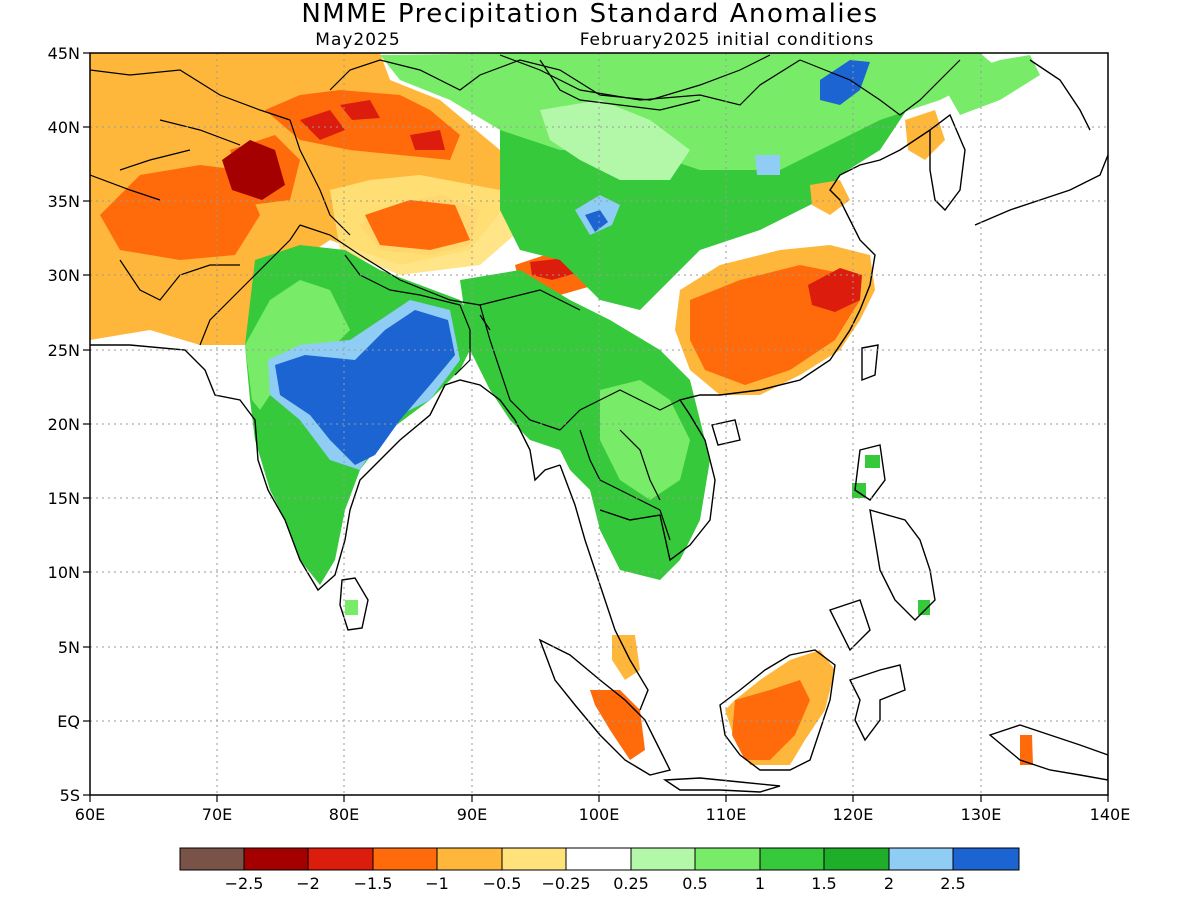 This screenshot has height=900, width=1200. Describe the element at coordinates (880, 87) in the screenshot. I see `border-manchuria` at that location.